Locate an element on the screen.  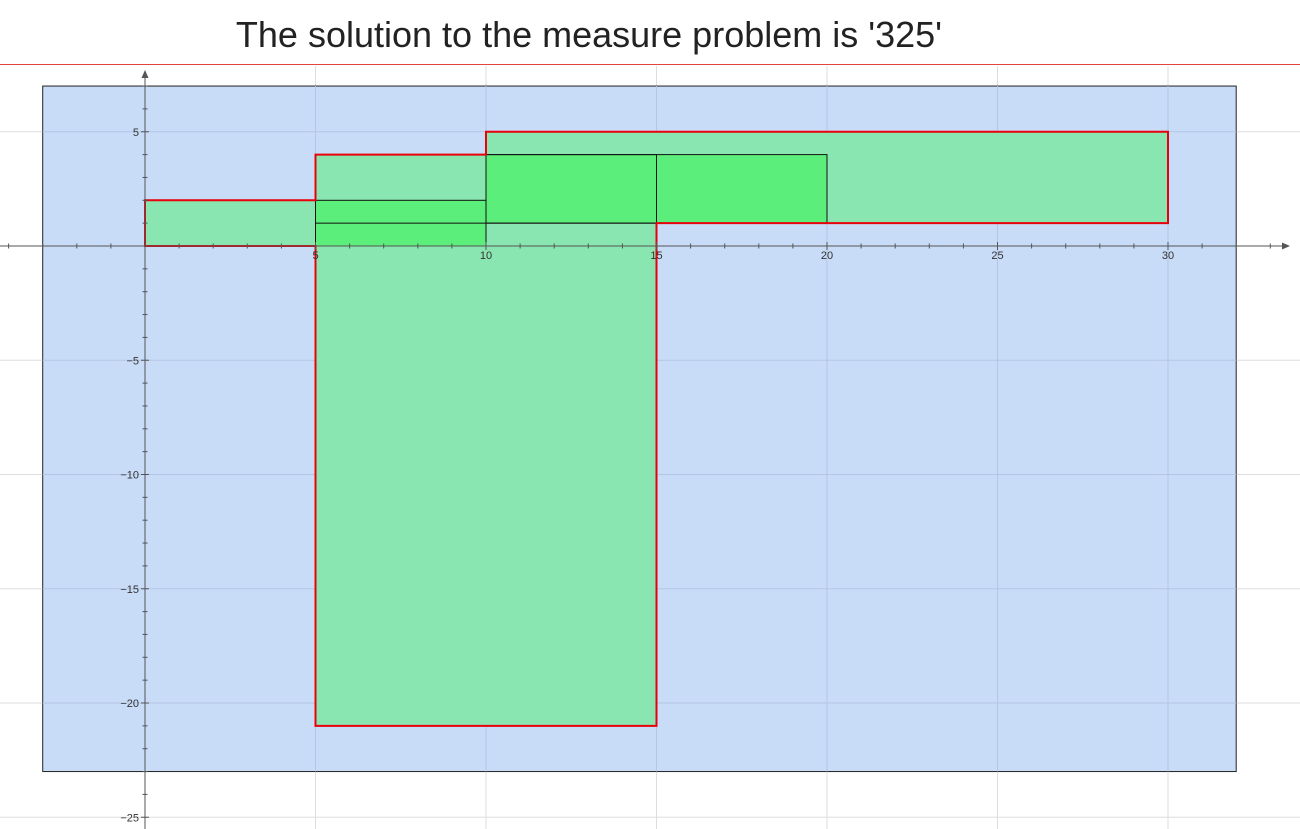
x-tick-label-20: 20 is located at coordinates (827, 256).